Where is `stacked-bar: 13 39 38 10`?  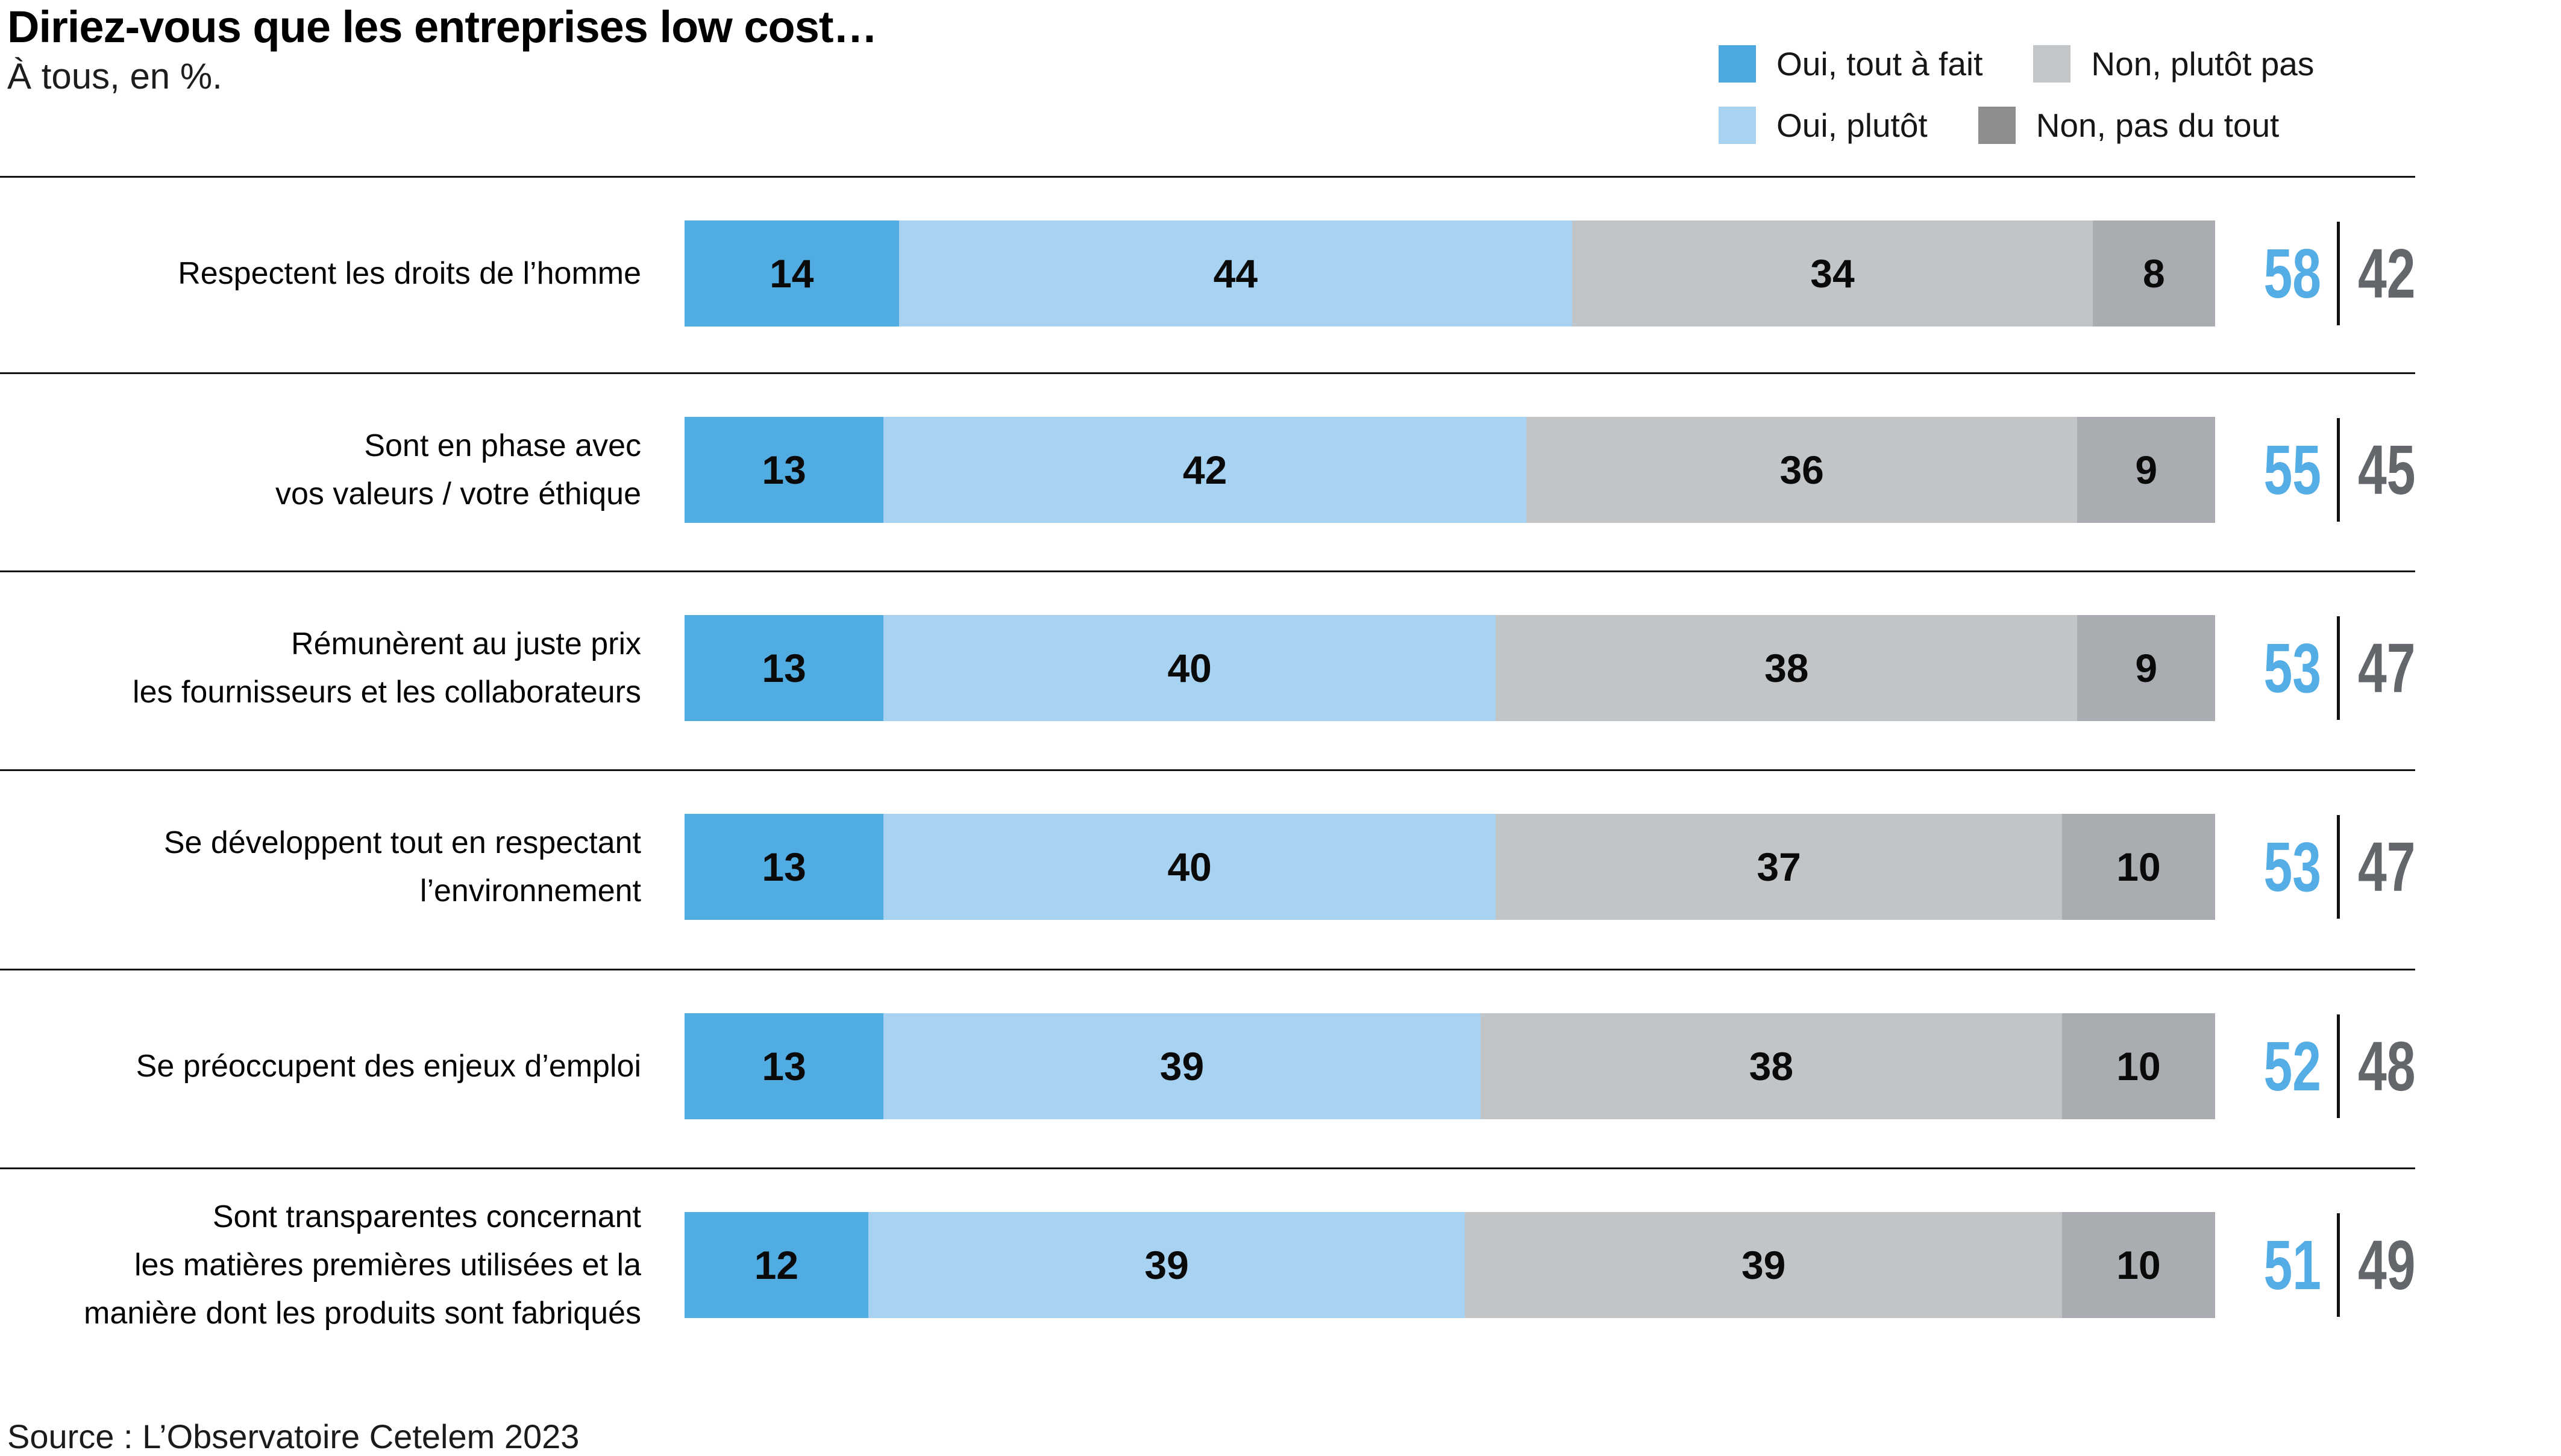 stacked-bar: 13 39 38 10 is located at coordinates (1450, 1066).